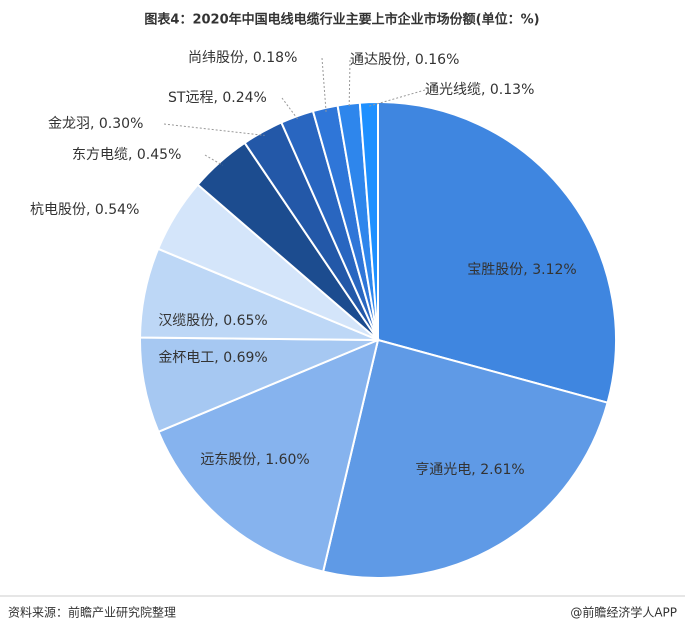 This screenshot has height=632, width=685. Describe the element at coordinates (469, 469) in the screenshot. I see `data-label: 亨通光电, 2.61%` at that location.